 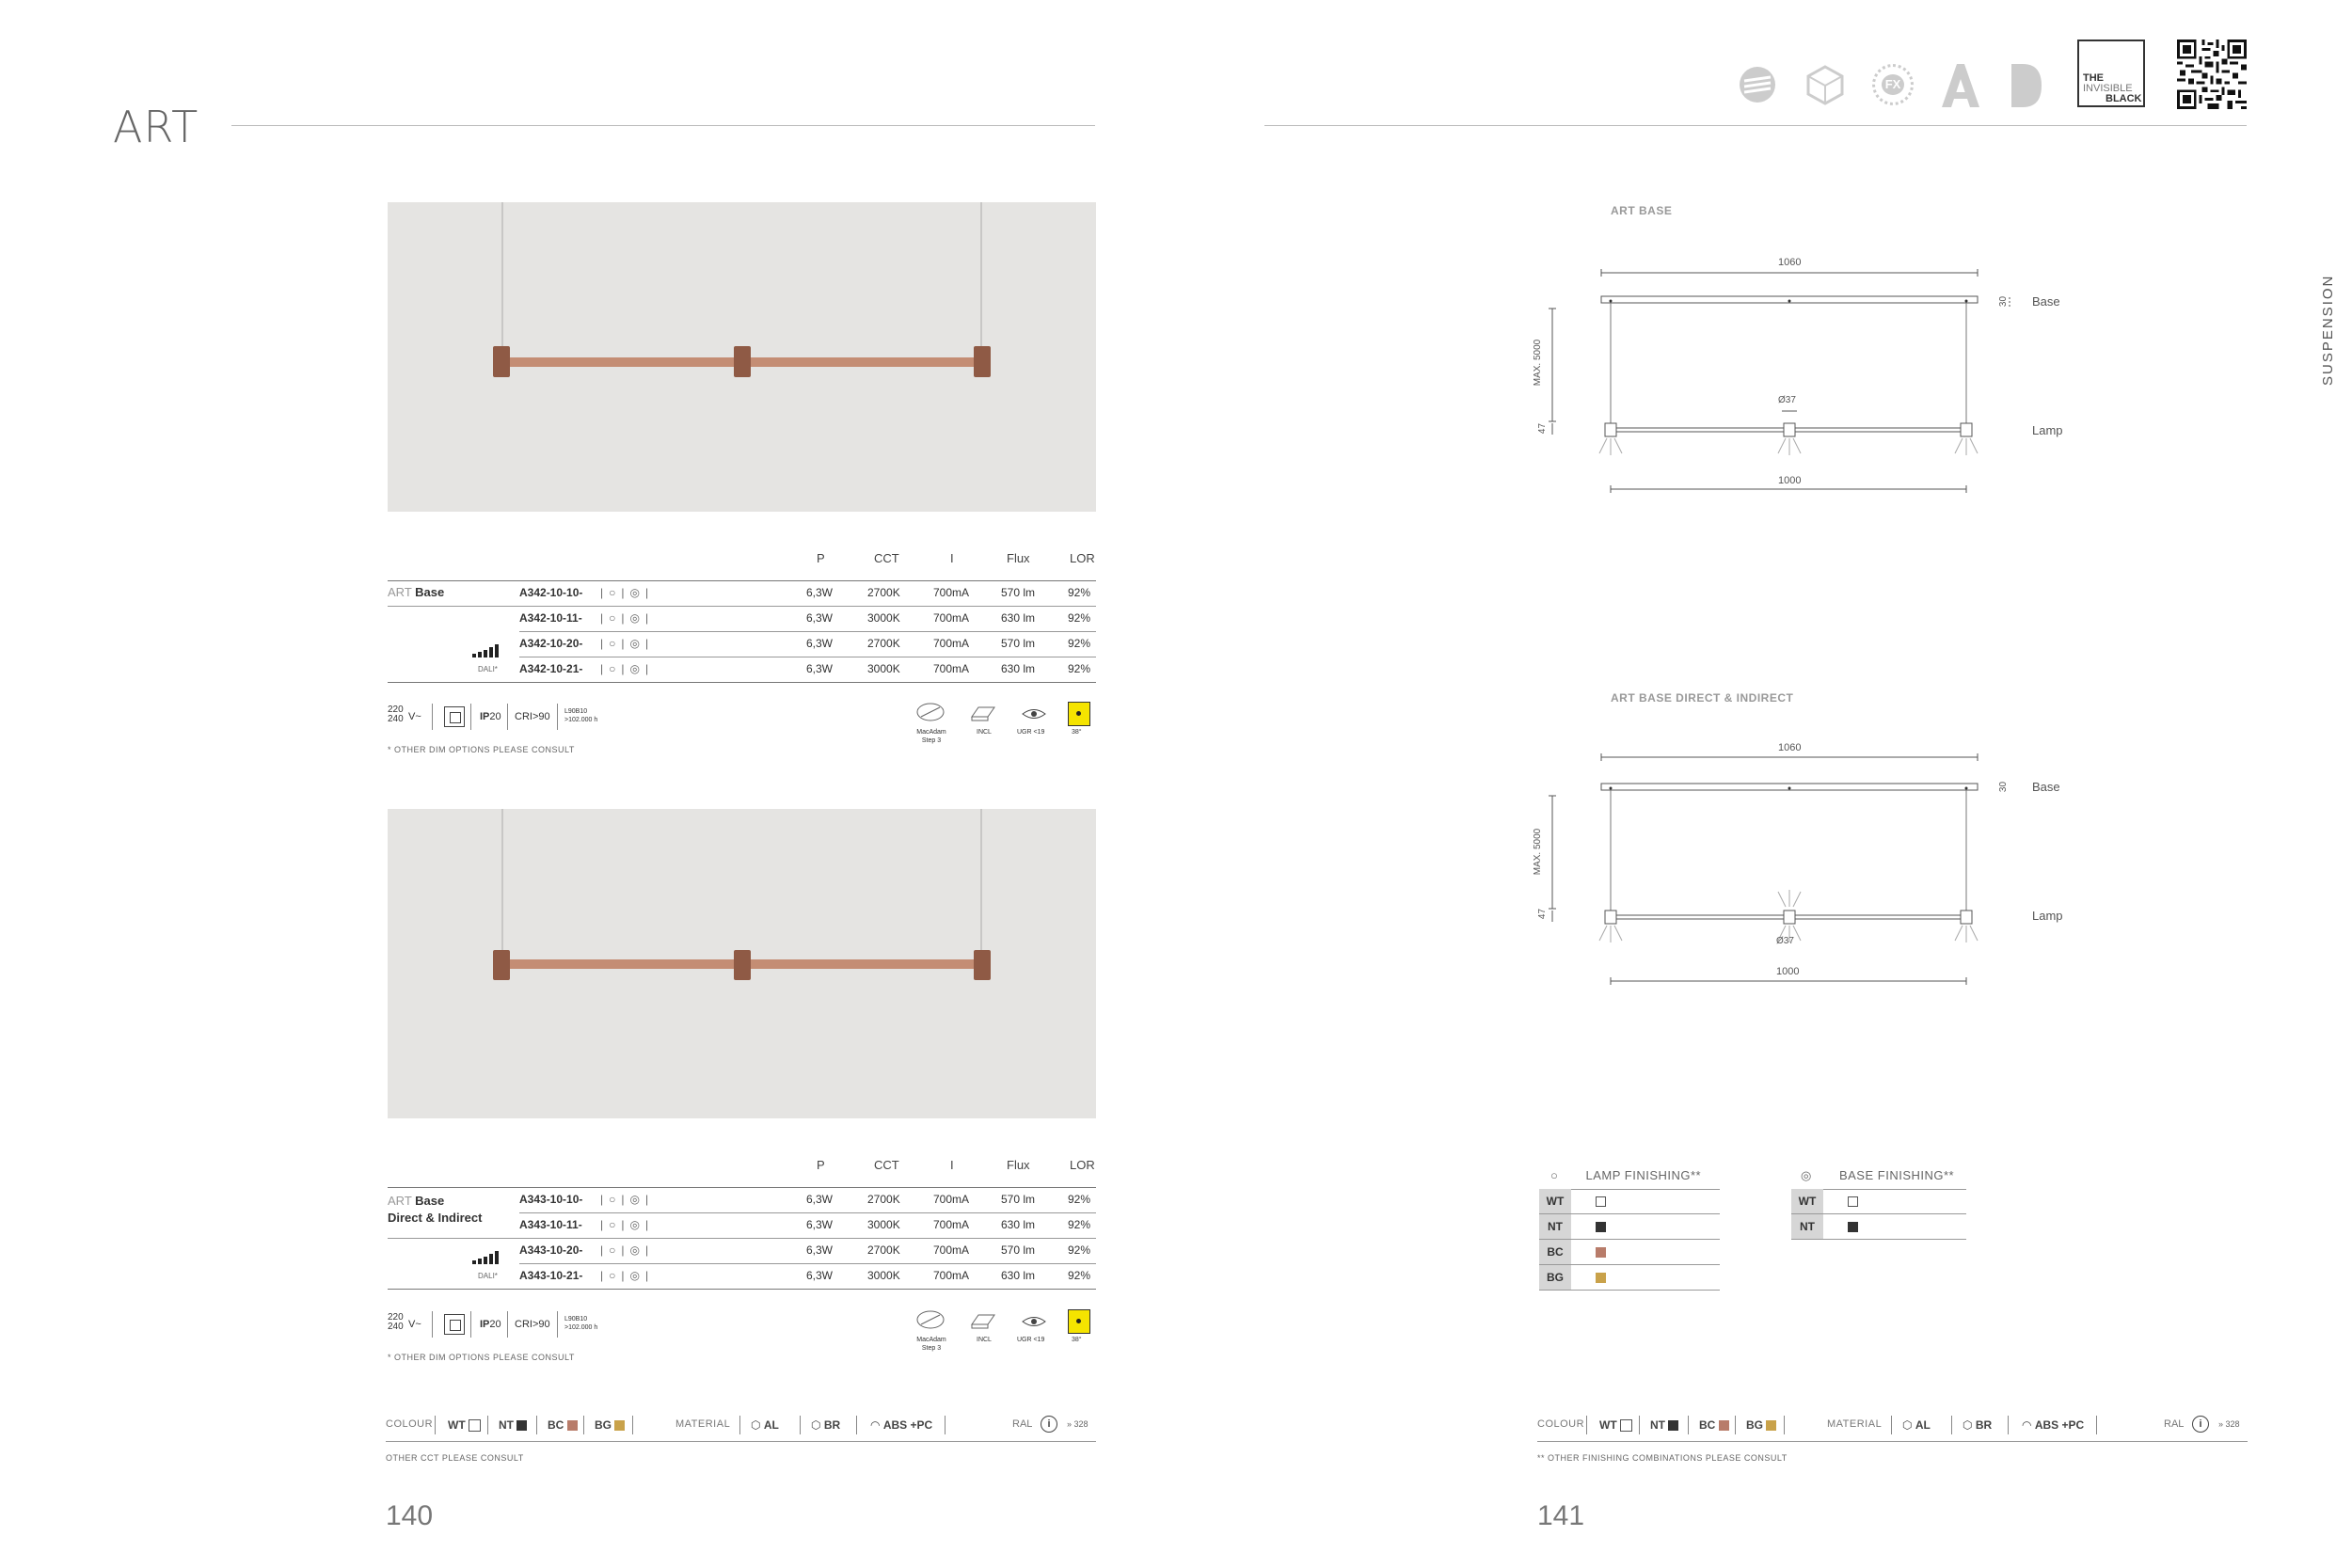 I want to click on d-logo-icon, so click(x=2026, y=88).